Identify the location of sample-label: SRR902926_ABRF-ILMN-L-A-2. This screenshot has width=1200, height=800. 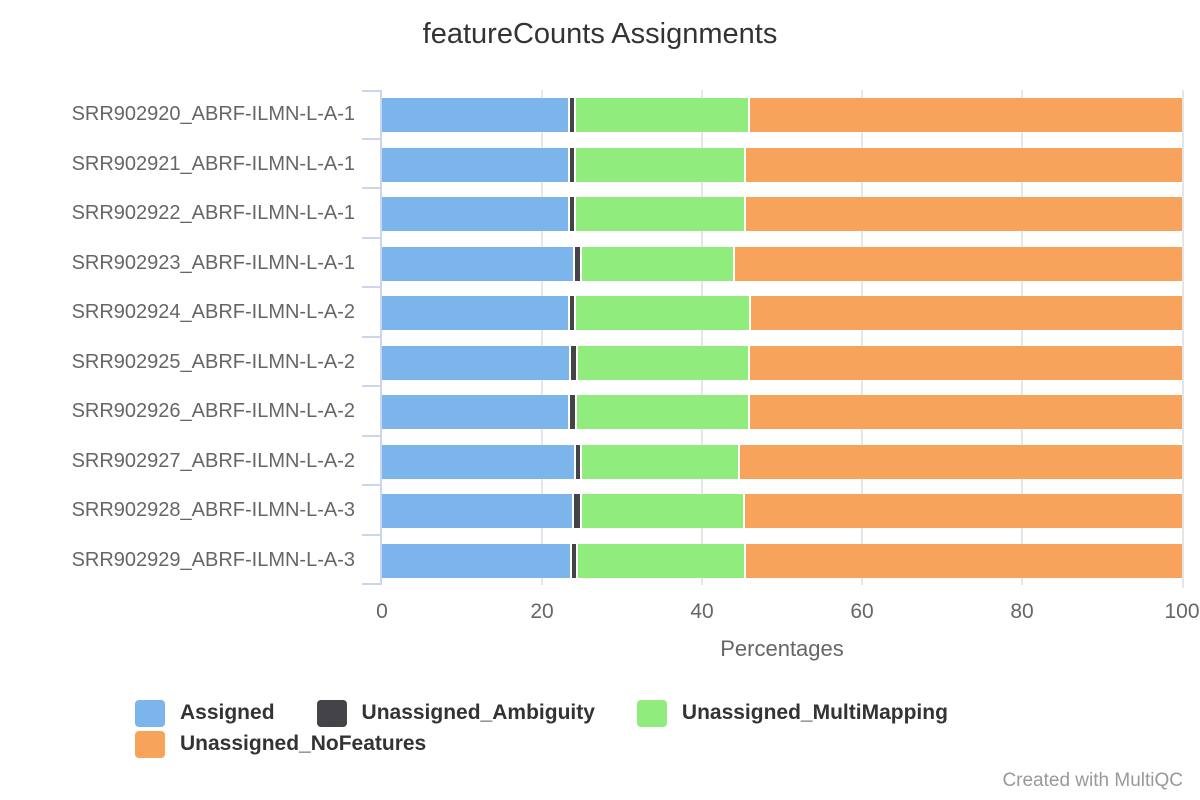
(213, 411).